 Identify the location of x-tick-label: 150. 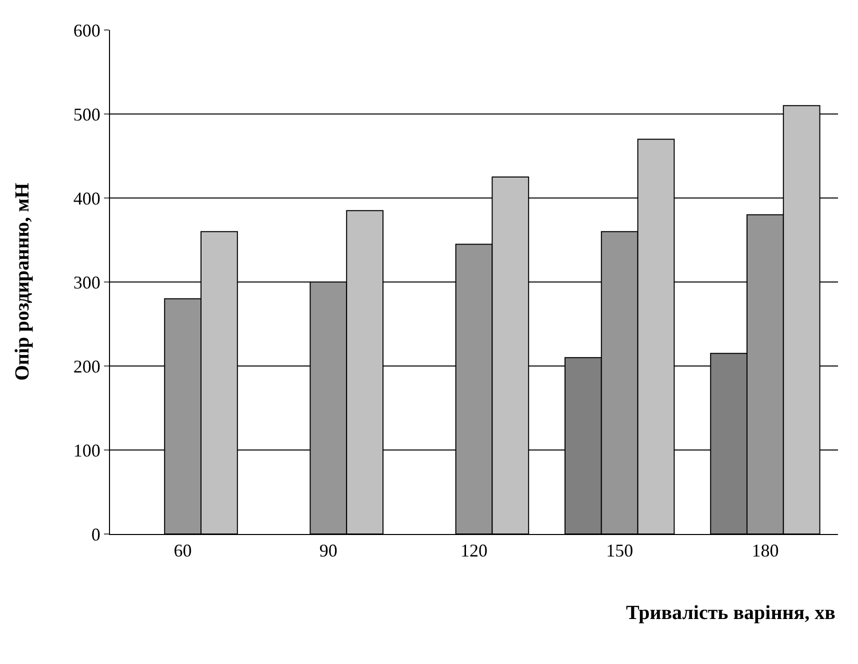
(620, 550).